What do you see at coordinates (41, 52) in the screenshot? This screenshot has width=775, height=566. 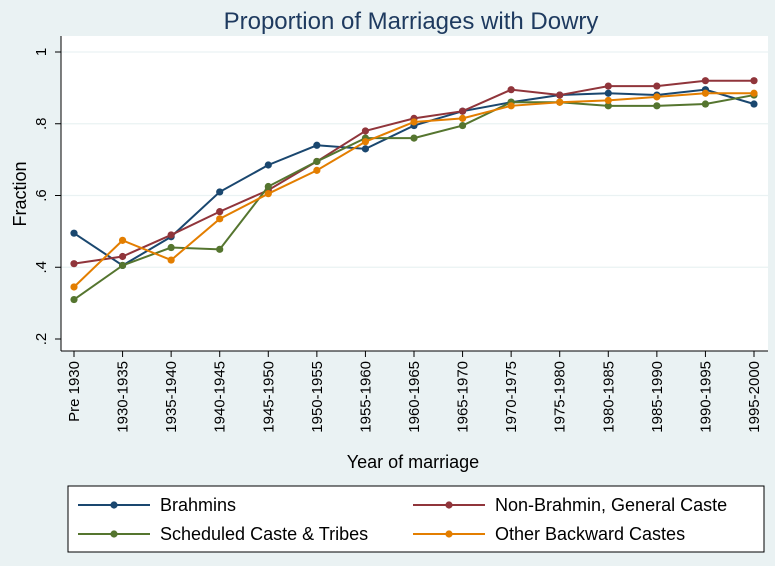 I see `y-tick-label: 1` at bounding box center [41, 52].